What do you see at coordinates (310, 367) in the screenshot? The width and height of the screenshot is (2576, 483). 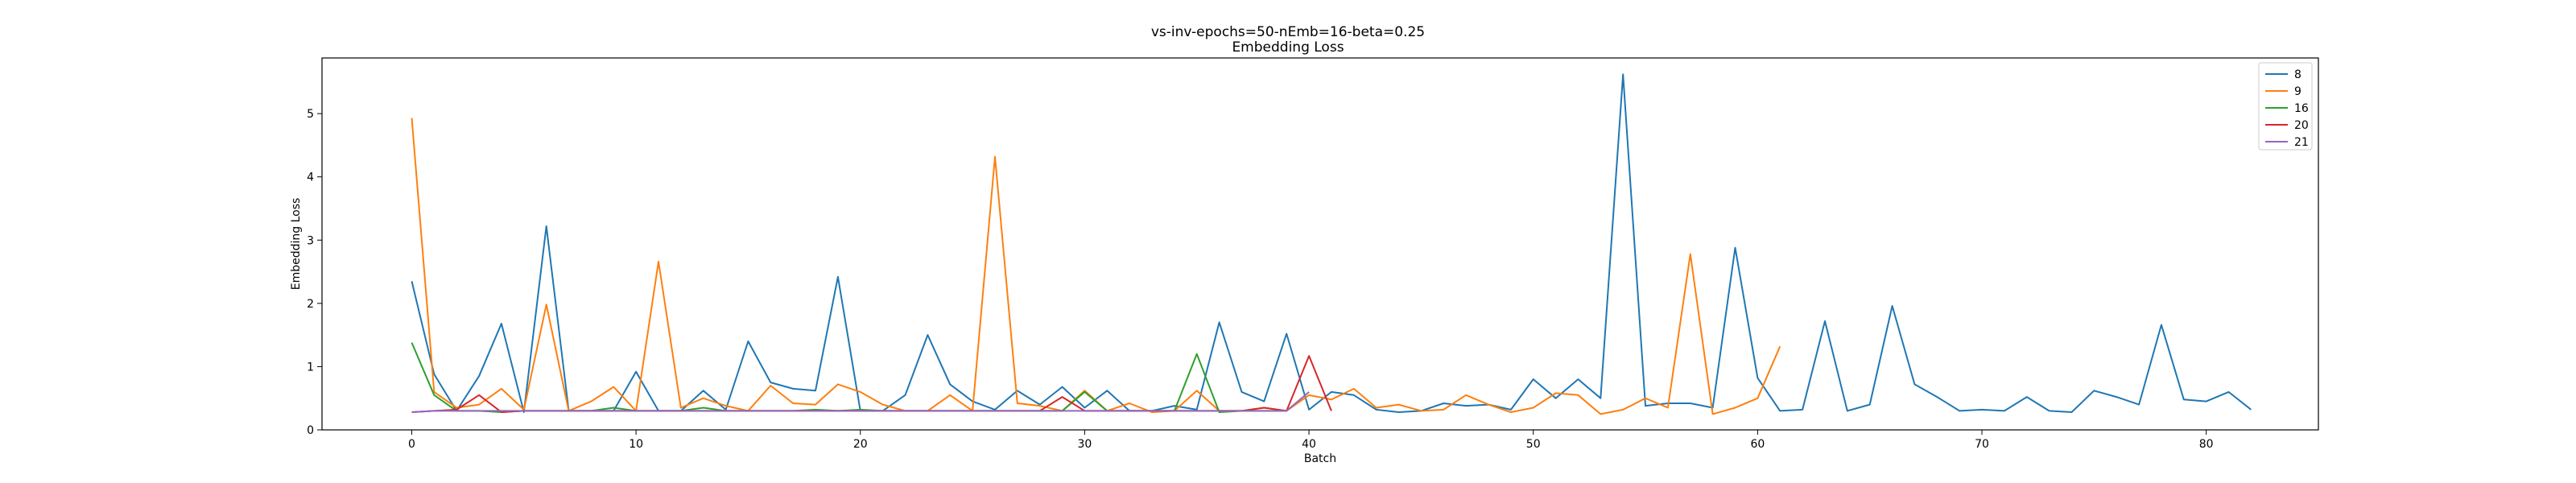 I see `y-tick-label: 1` at bounding box center [310, 367].